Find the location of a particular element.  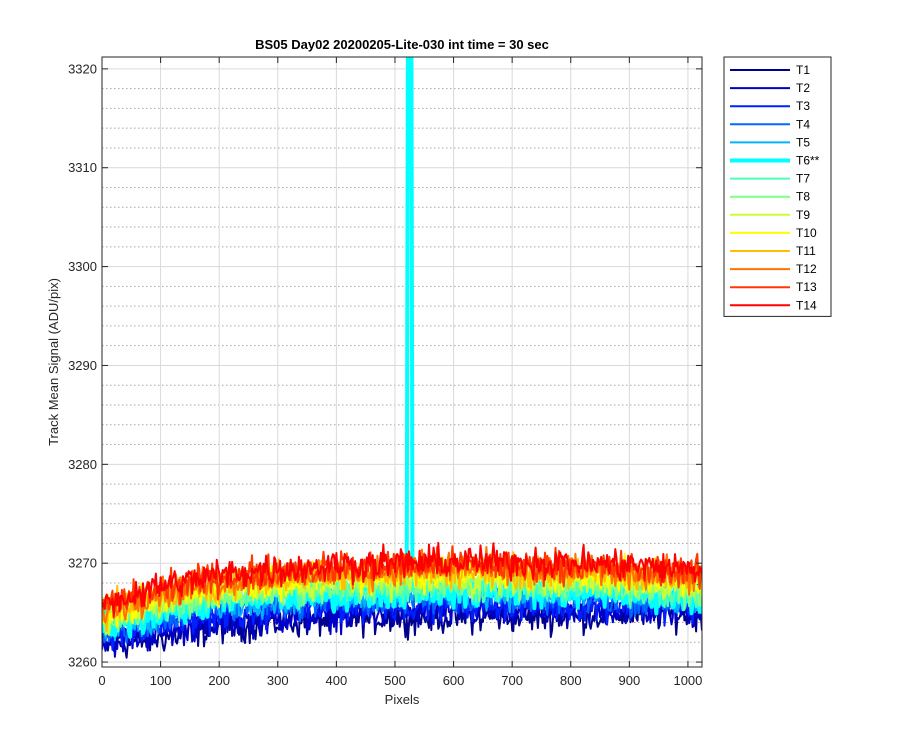

x-axis-label: Pixels is located at coordinates (402, 699).